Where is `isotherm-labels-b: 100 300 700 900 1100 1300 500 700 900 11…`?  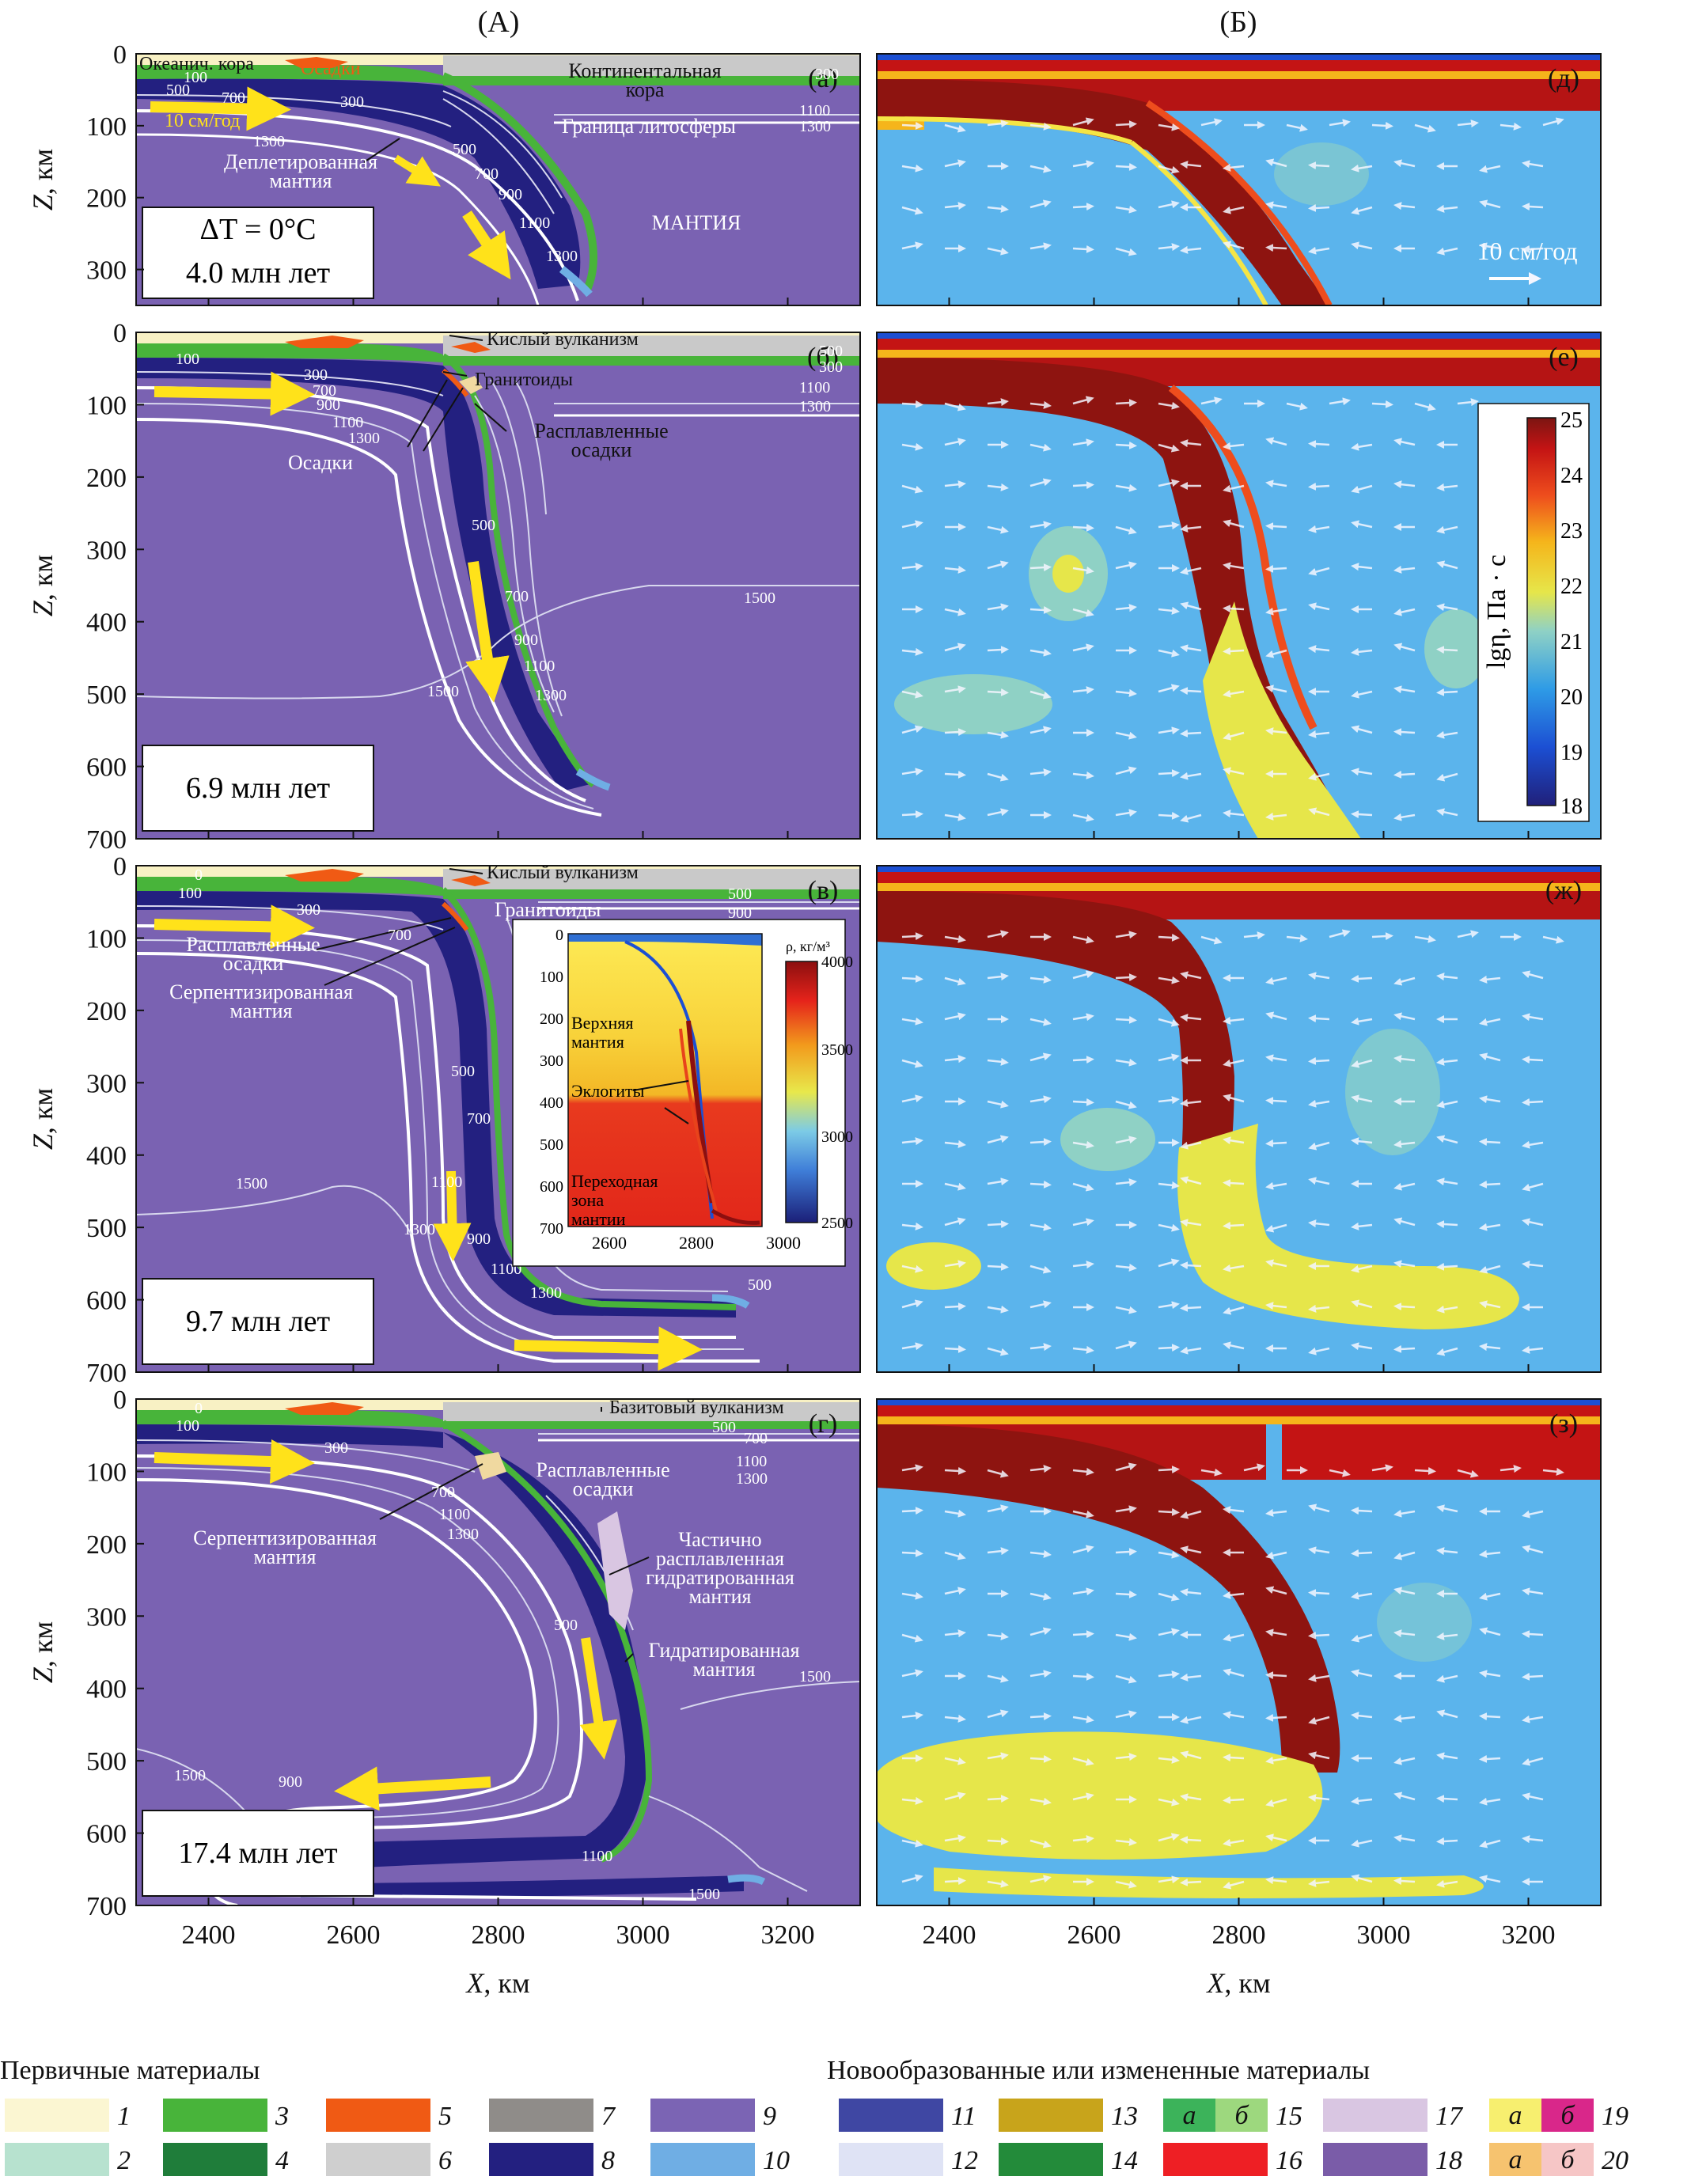
isotherm-labels-b: 100 300 700 900 1100 1300 500 700 900 11… is located at coordinates (510, 523).